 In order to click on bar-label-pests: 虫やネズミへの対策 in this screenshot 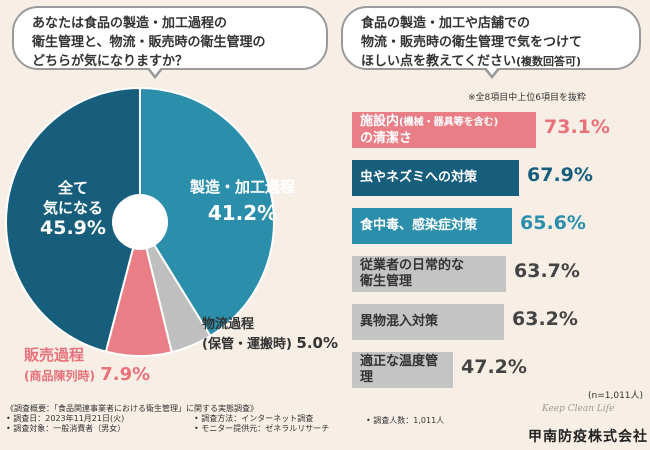, I will do `click(419, 177)`.